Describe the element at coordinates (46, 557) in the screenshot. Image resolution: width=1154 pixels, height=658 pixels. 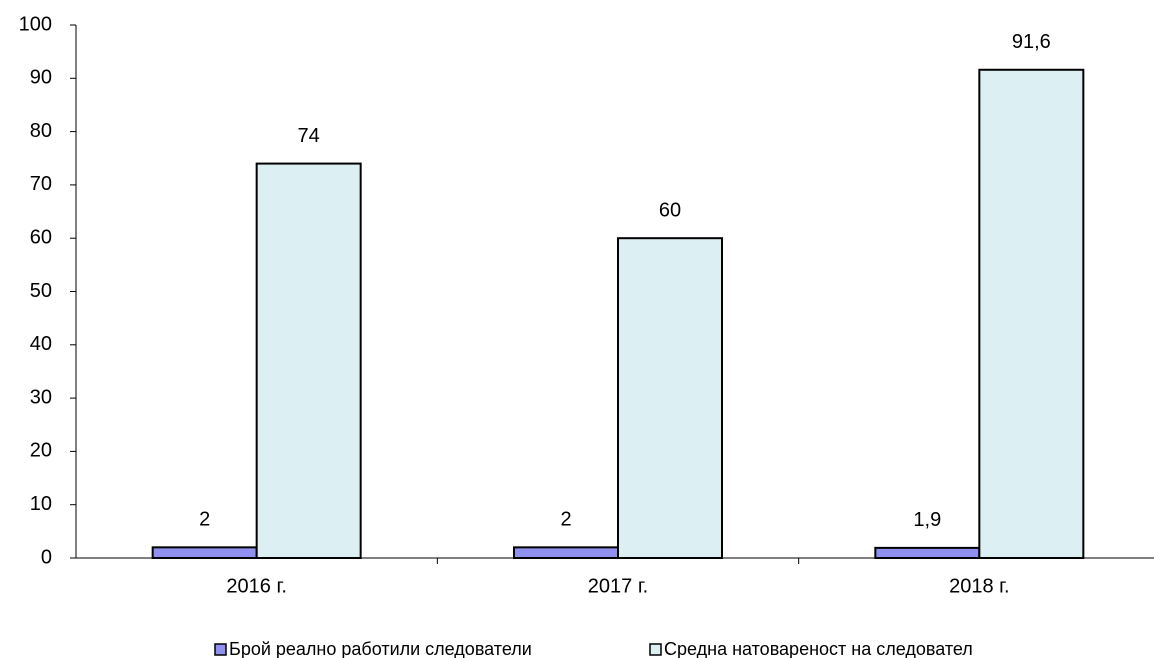
I see `y-tick-label: 0` at that location.